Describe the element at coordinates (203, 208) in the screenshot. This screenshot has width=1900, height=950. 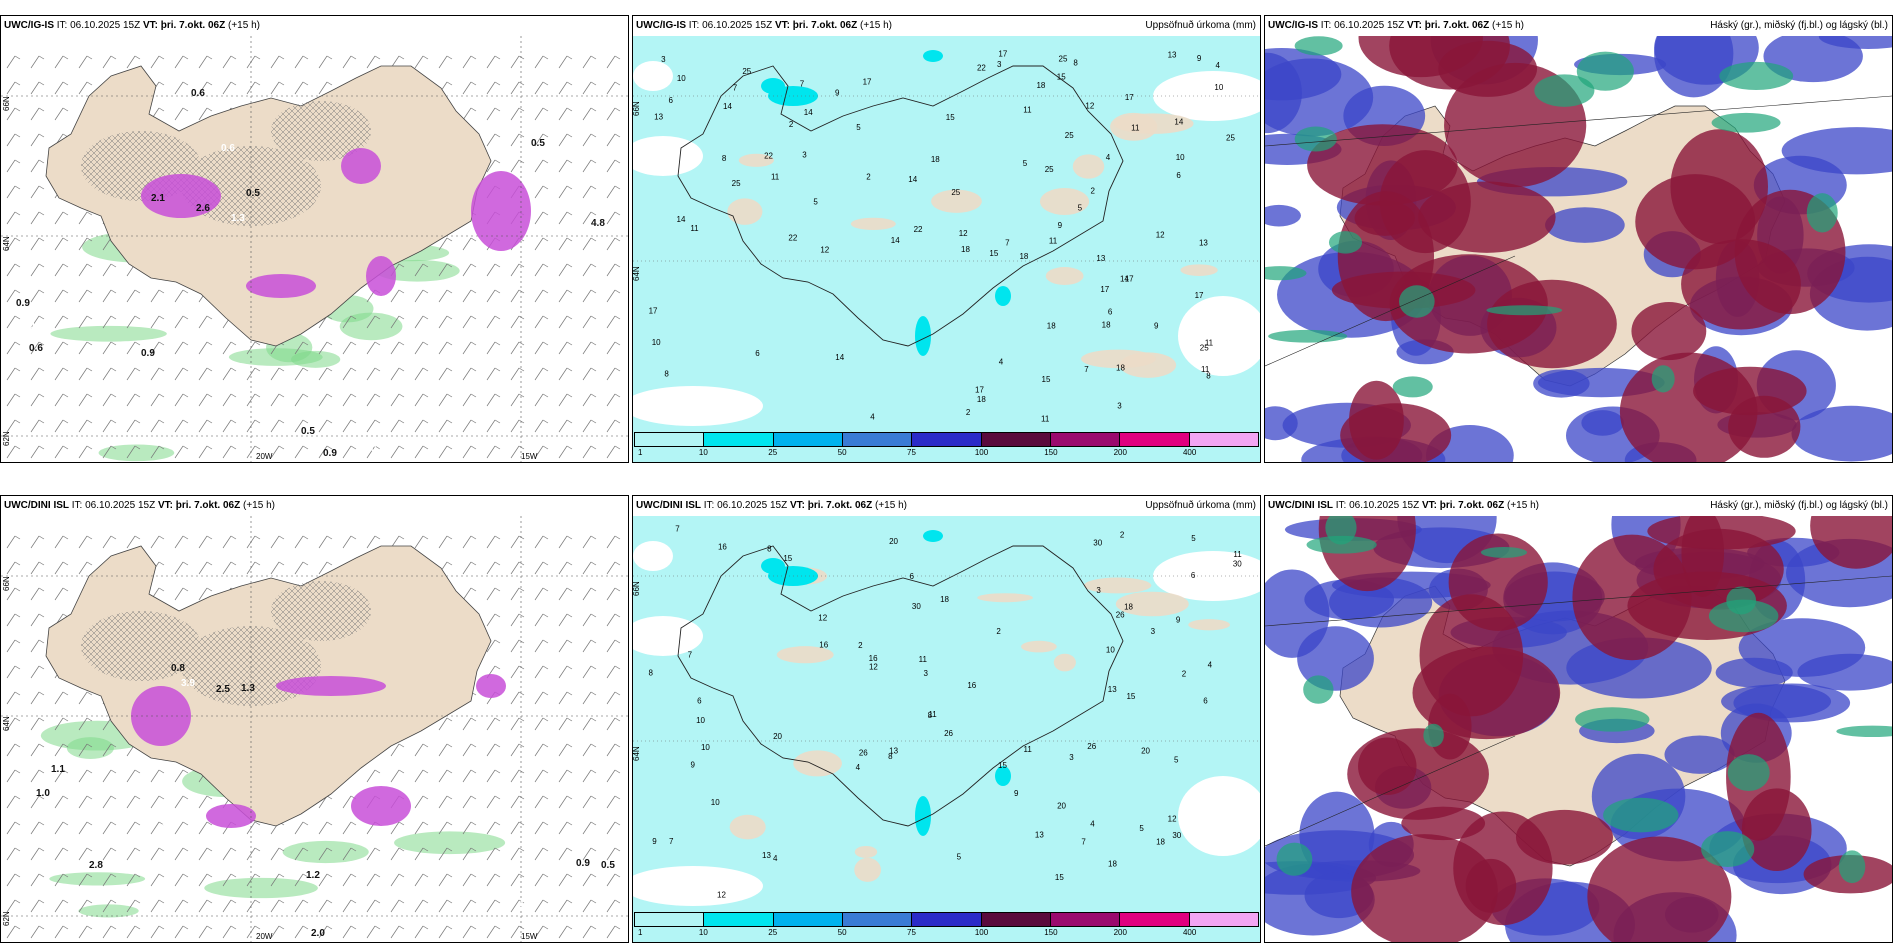
I see `contour-label: 2.6` at that location.